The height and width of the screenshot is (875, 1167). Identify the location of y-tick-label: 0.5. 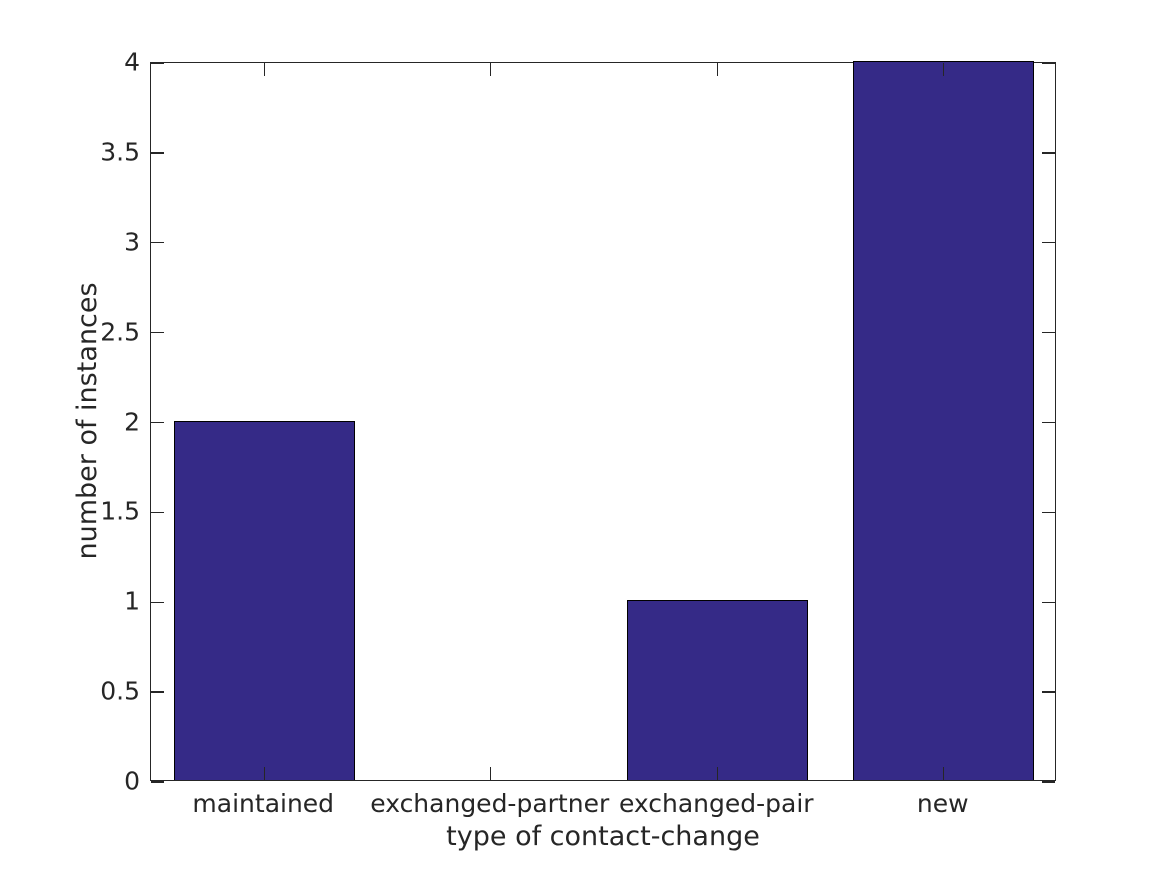
(120, 691).